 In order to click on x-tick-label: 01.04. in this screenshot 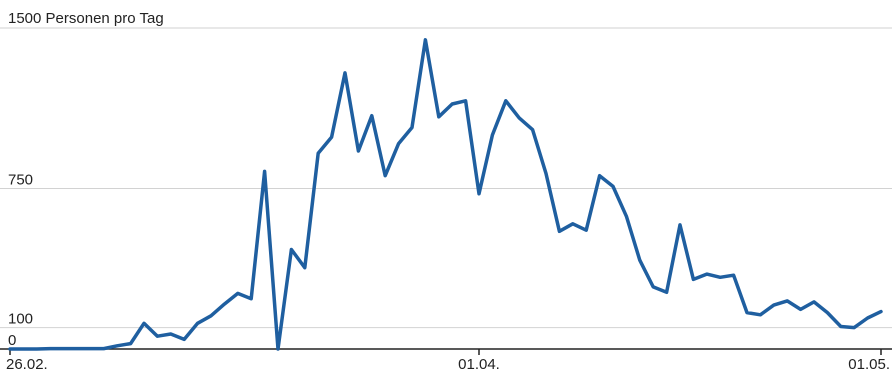, I will do `click(479, 364)`.